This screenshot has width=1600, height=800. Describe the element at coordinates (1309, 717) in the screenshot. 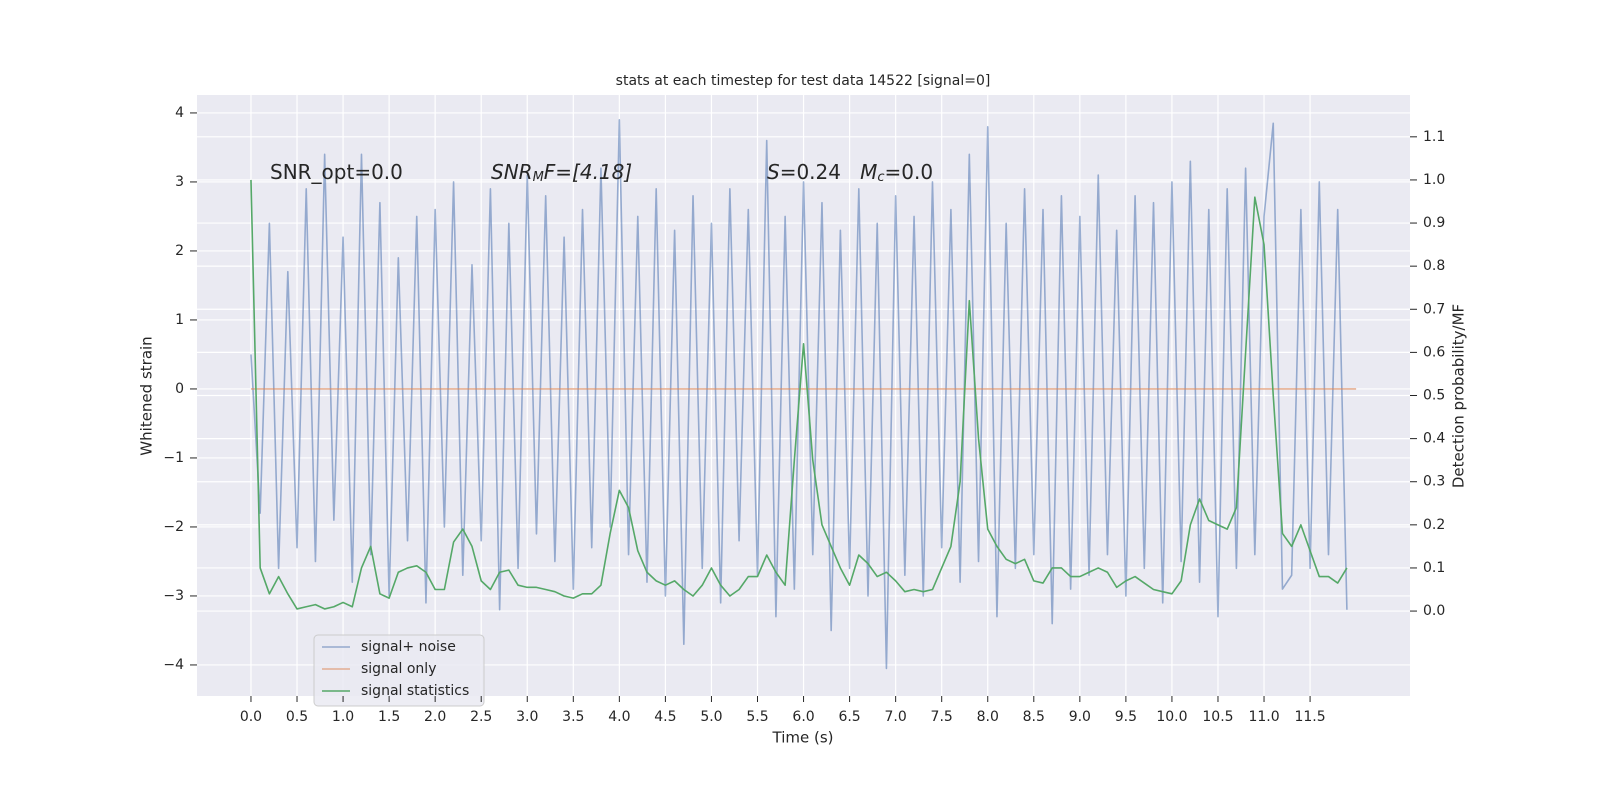

I see `x-tick-label: 11.5` at that location.